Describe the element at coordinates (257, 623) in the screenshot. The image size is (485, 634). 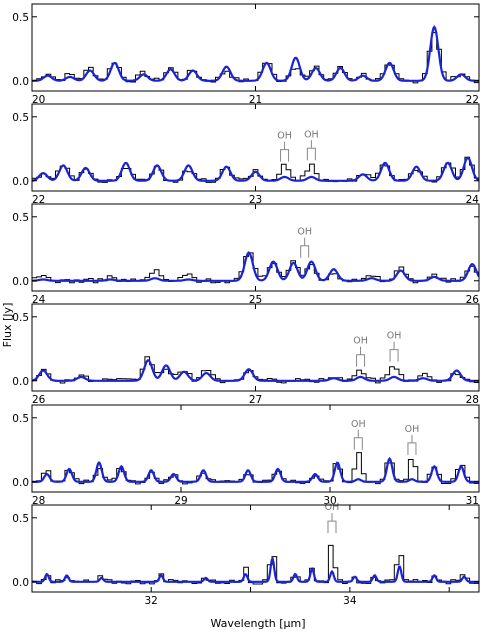
I see `x-axis-label: Wavelength [μm]` at that location.